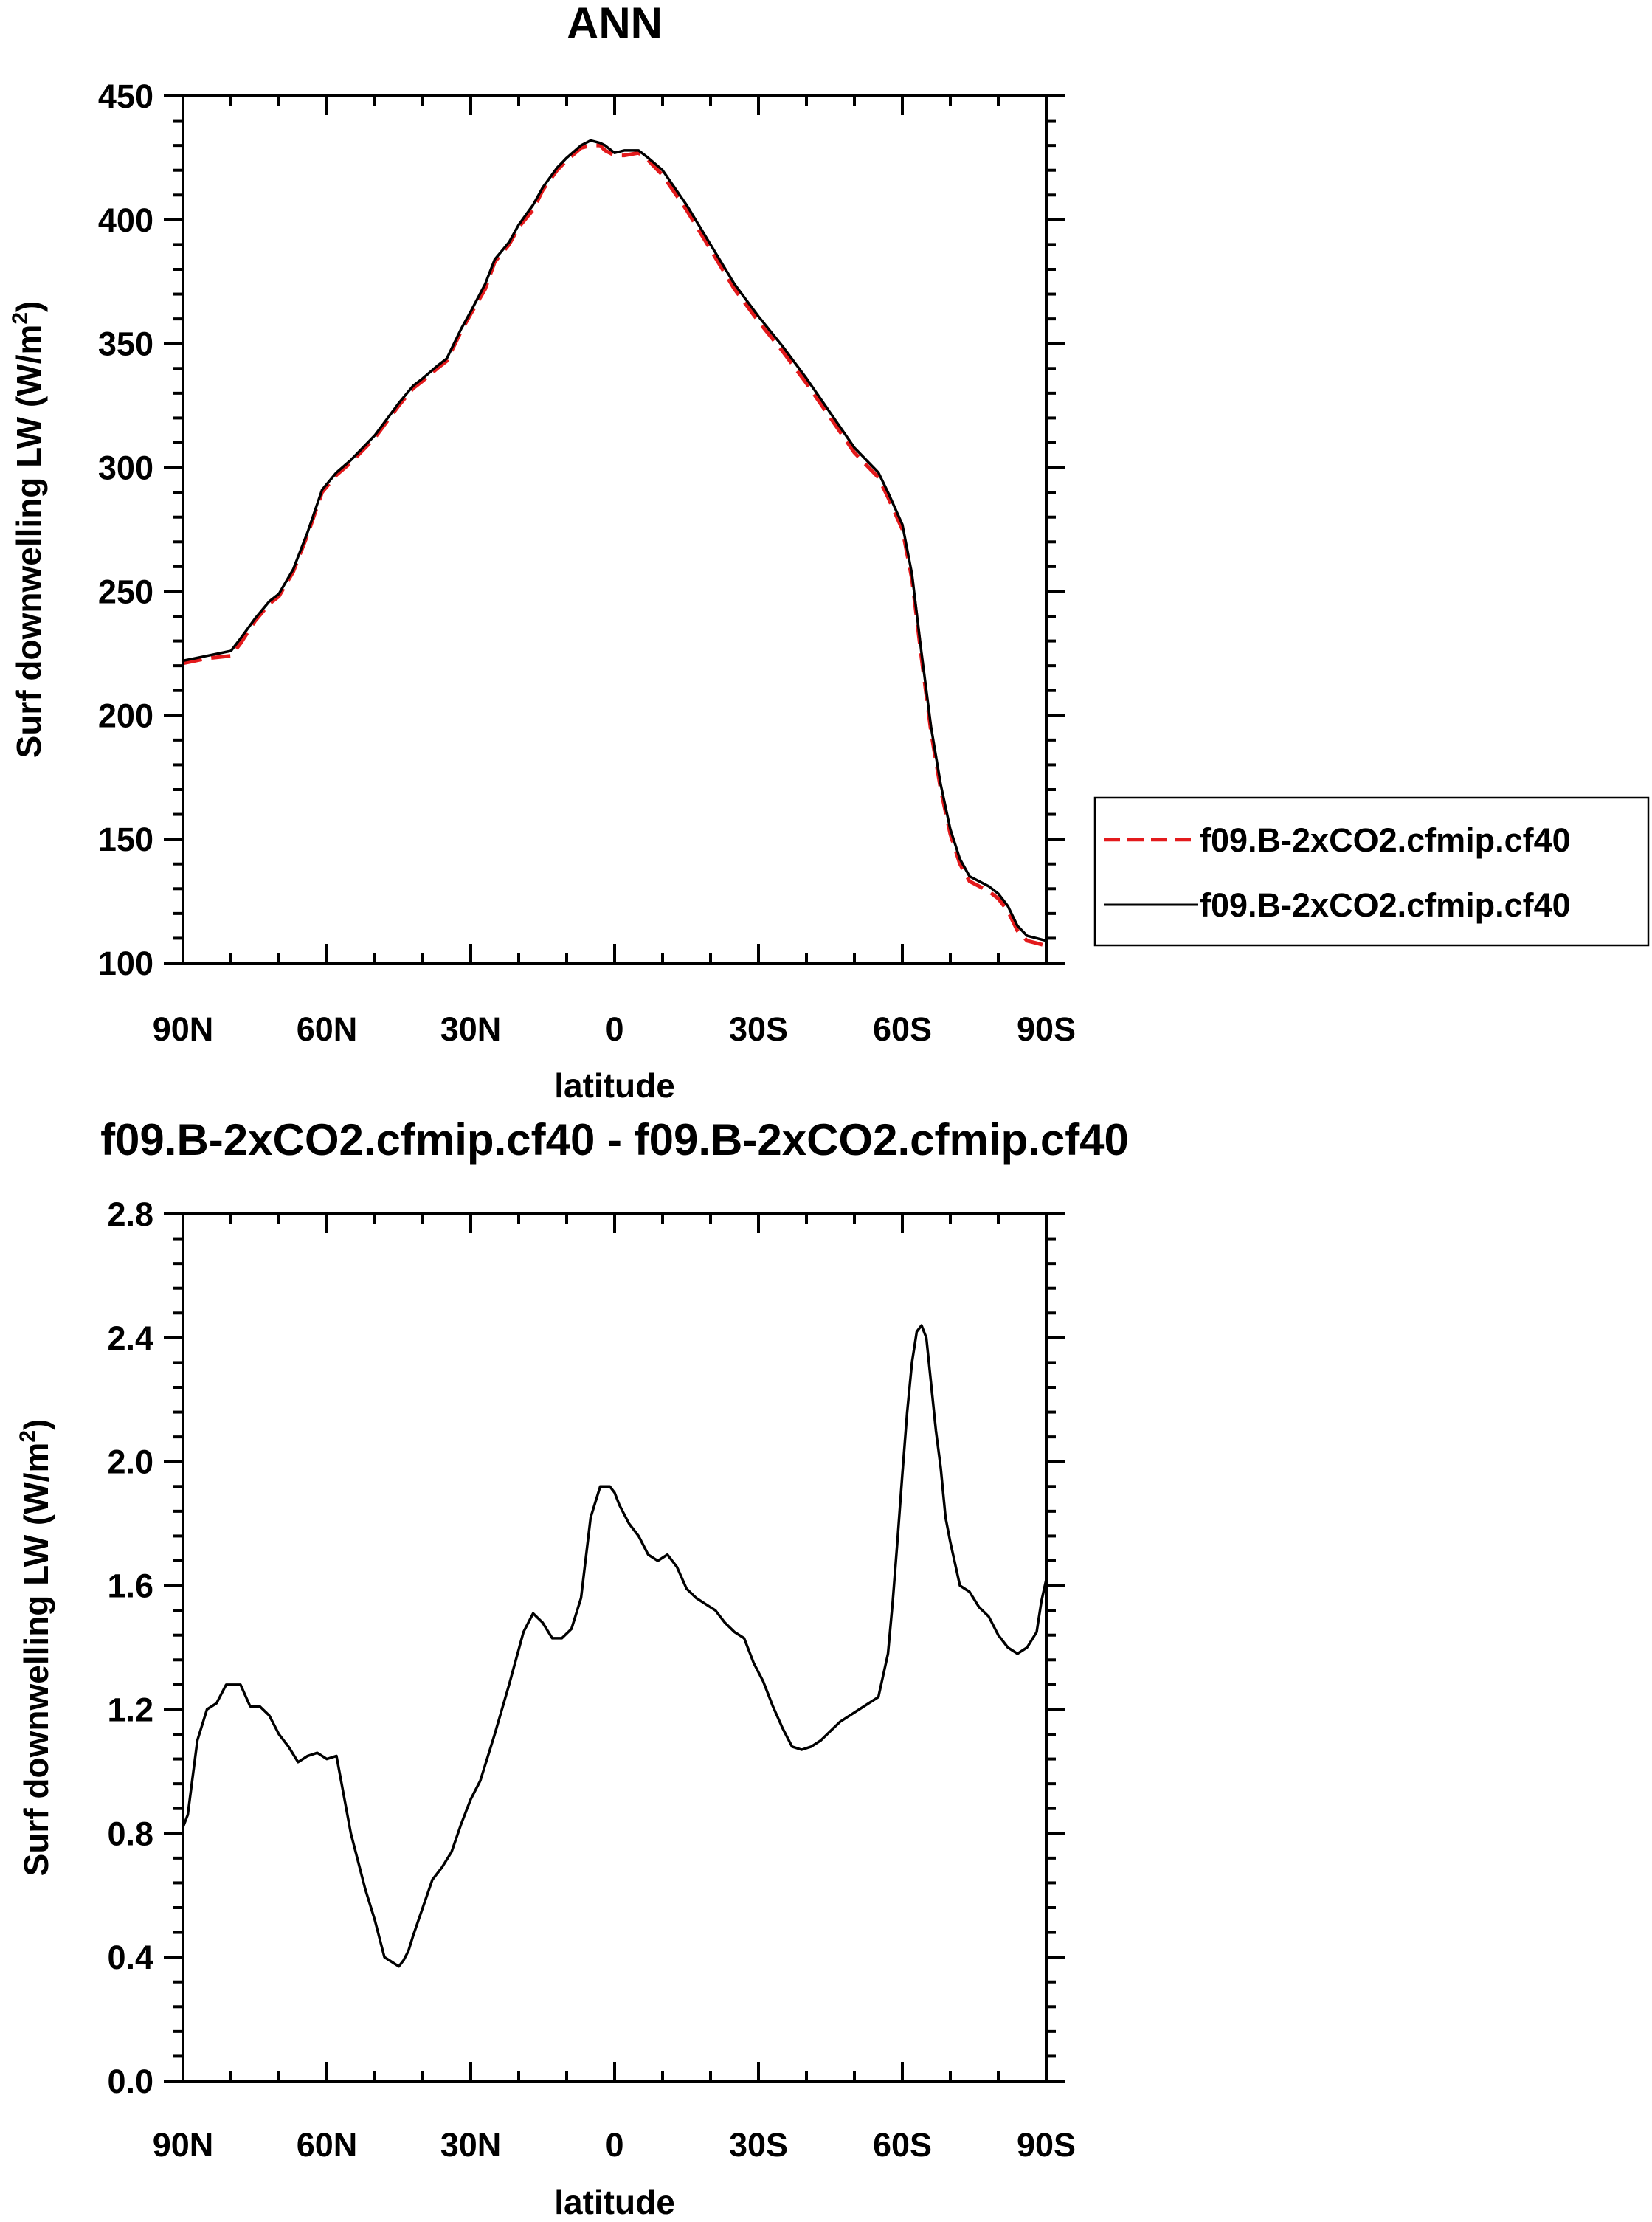 This screenshot has height=2222, width=1652. Describe the element at coordinates (130, 2081) in the screenshot. I see `y-tick-label: 0.0` at that location.